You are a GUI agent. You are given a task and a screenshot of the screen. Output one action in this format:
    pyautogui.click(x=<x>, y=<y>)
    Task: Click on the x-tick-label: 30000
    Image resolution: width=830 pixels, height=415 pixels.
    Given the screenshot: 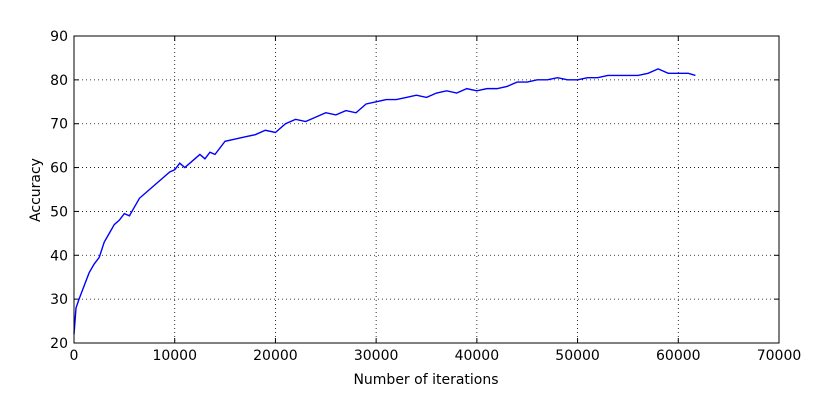 What is the action you would take?
    pyautogui.click(x=376, y=356)
    